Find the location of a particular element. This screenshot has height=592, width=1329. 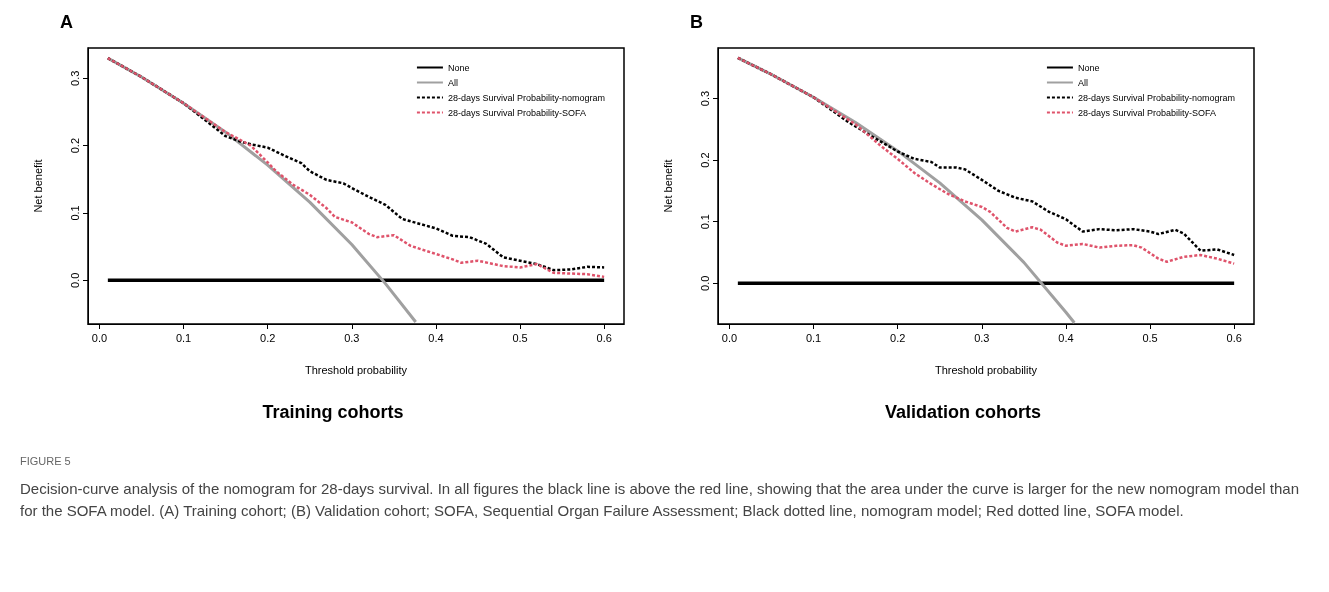

text: Training cohorts is located at coordinates (333, 412).